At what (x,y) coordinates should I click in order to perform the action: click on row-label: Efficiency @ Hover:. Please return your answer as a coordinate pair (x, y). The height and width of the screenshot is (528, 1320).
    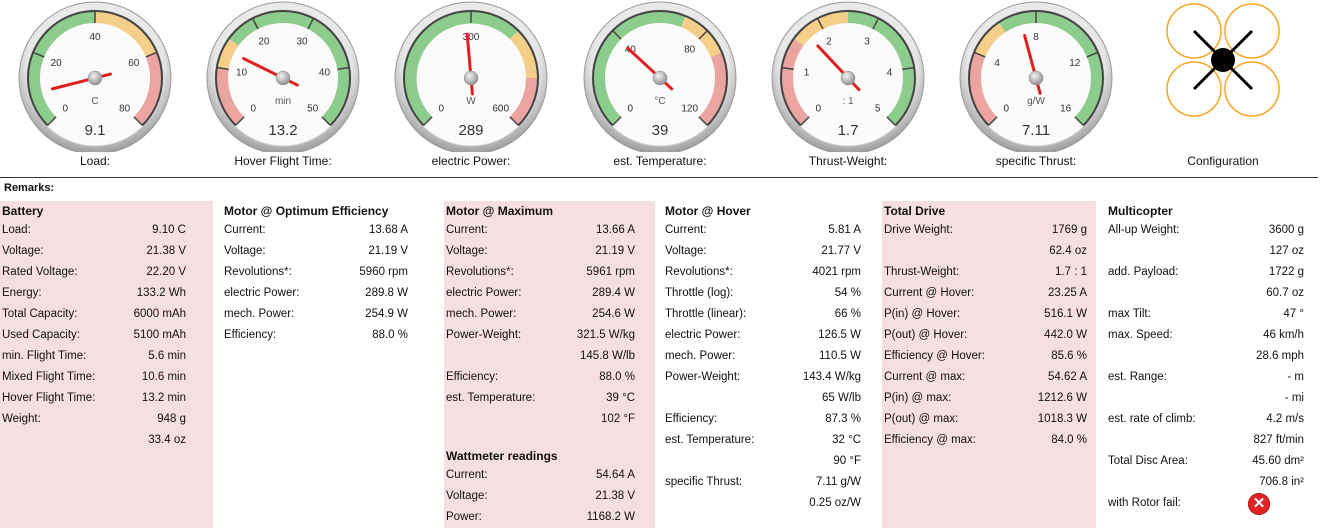
    Looking at the image, I should click on (934, 356).